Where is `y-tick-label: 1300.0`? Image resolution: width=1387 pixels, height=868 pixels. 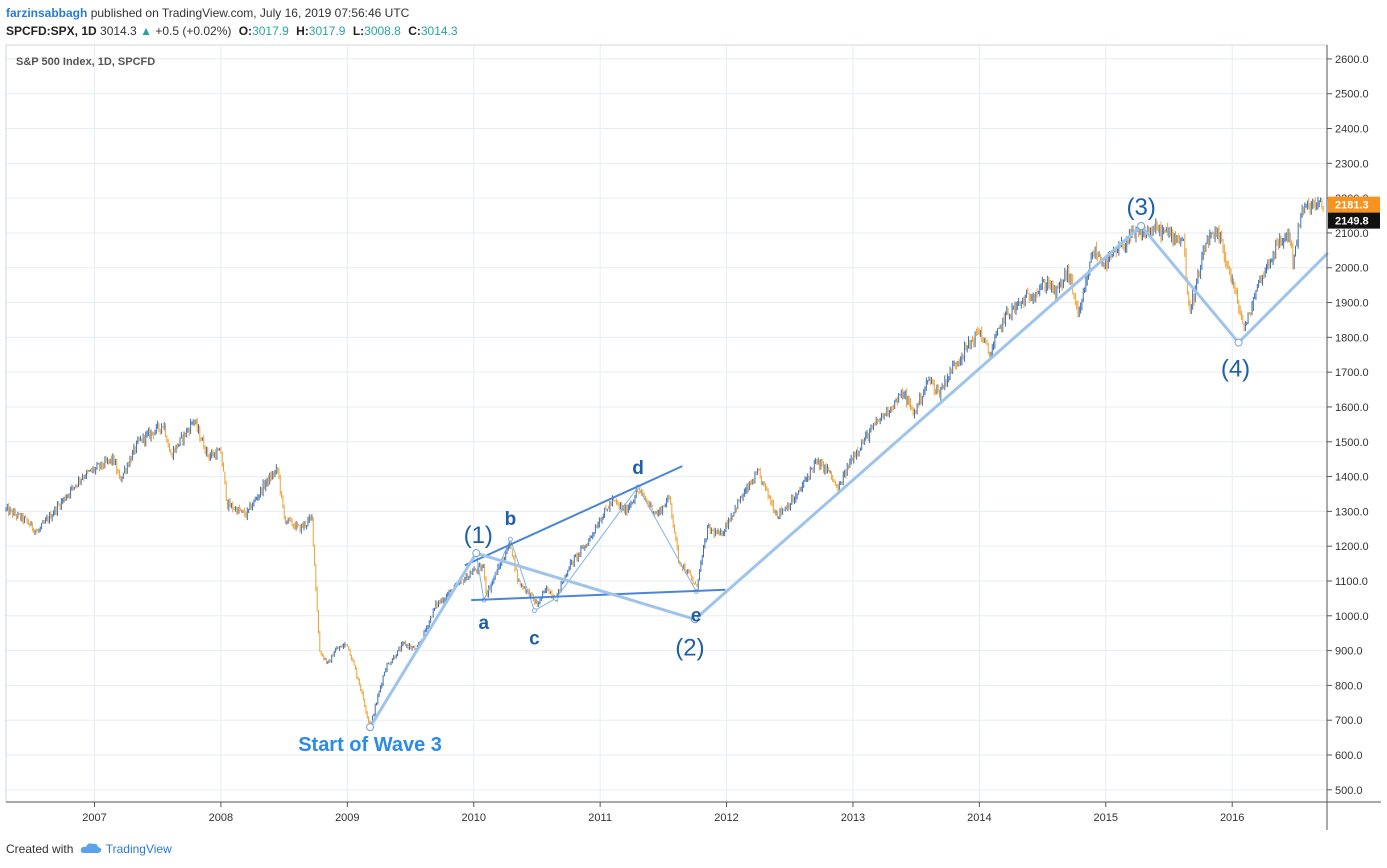
y-tick-label: 1300.0 is located at coordinates (1352, 512).